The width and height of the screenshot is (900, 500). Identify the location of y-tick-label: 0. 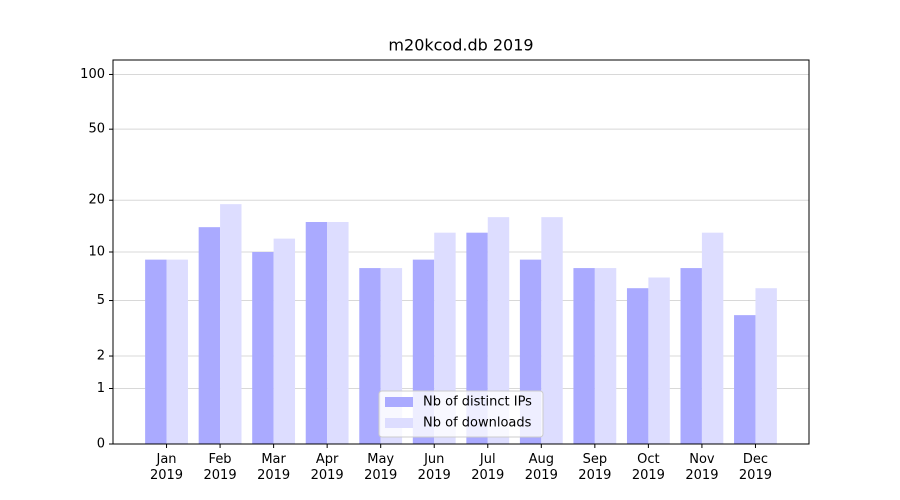
(101, 444).